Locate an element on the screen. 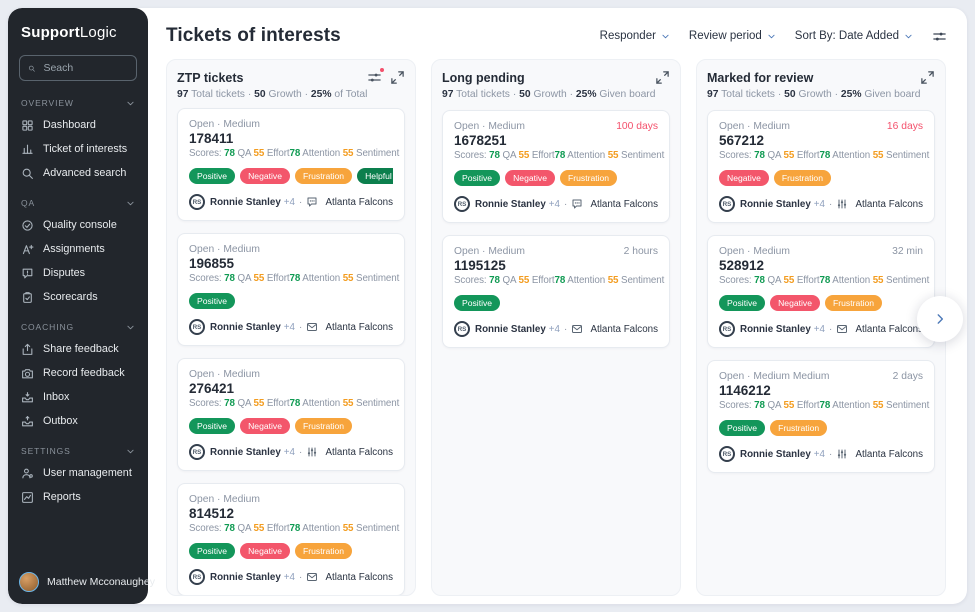  search-input is located at coordinates (84, 68).